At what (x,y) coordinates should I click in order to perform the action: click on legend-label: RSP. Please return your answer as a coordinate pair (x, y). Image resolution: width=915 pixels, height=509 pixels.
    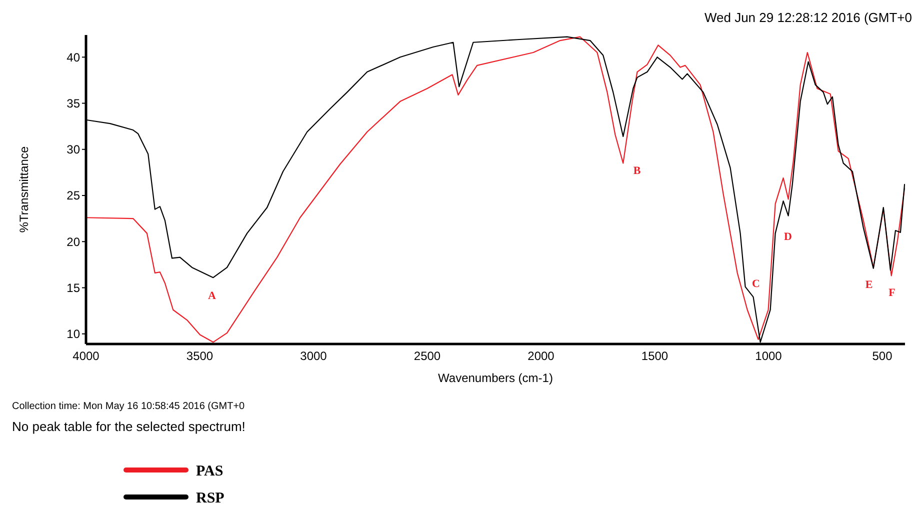
    Looking at the image, I should click on (210, 498).